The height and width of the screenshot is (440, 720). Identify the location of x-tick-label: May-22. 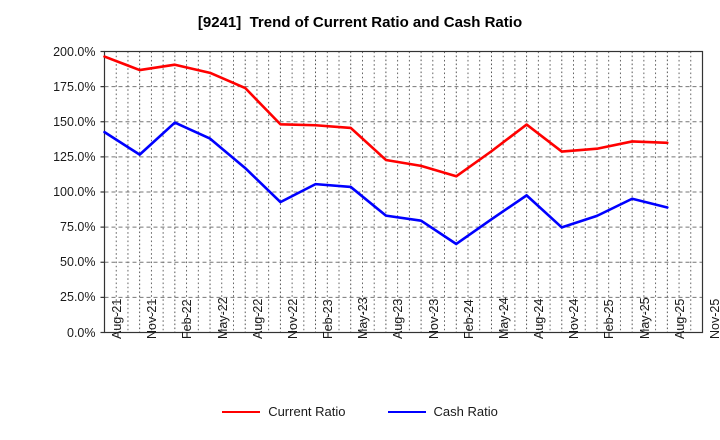
(222, 317).